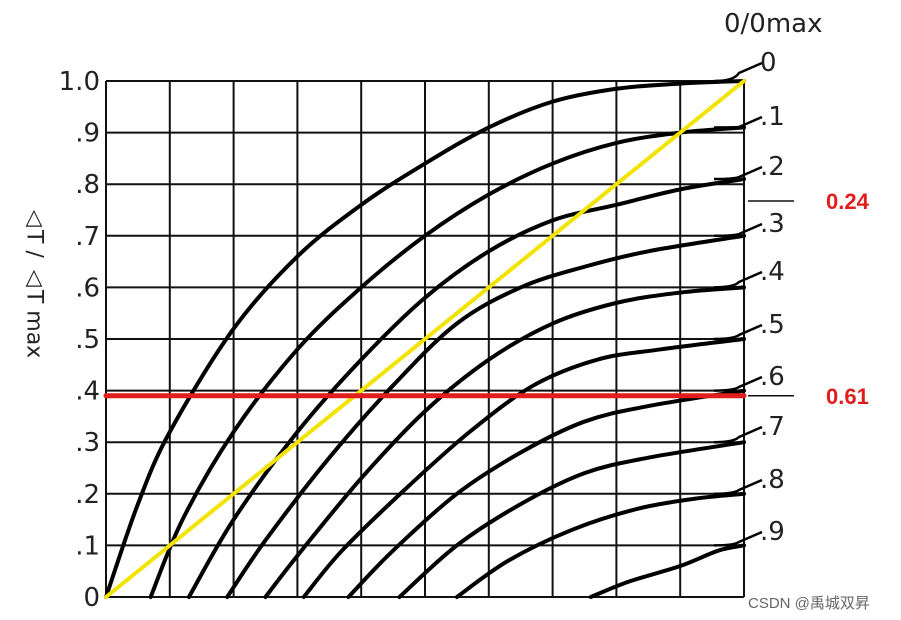 This screenshot has width=901, height=620. Describe the element at coordinates (772, 325) in the screenshot. I see `legend-label: .5` at that location.